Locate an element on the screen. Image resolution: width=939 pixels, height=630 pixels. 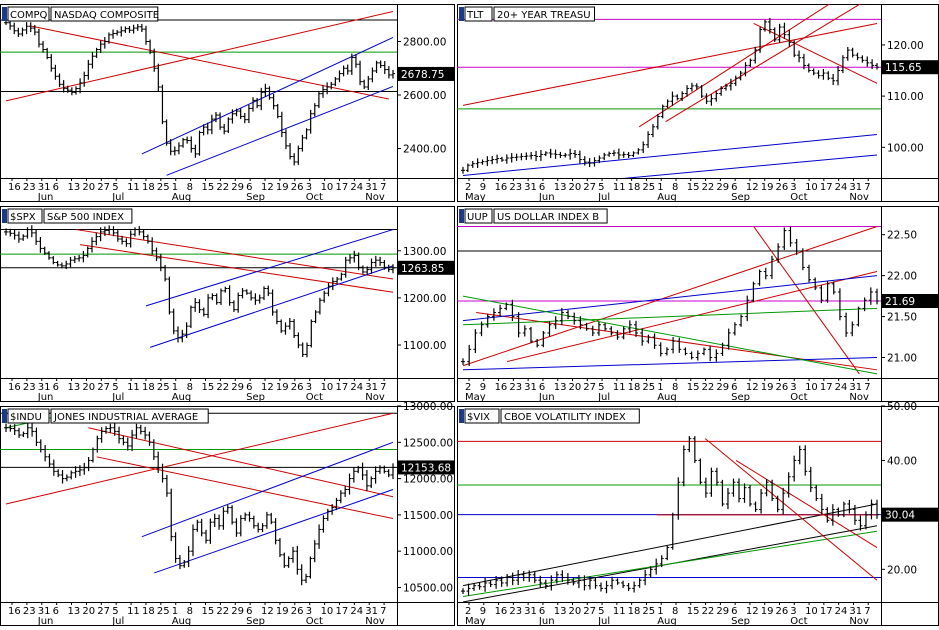
chart-title: $INDU JONES INDUSTRIAL AVERAGE is located at coordinates (105, 416).